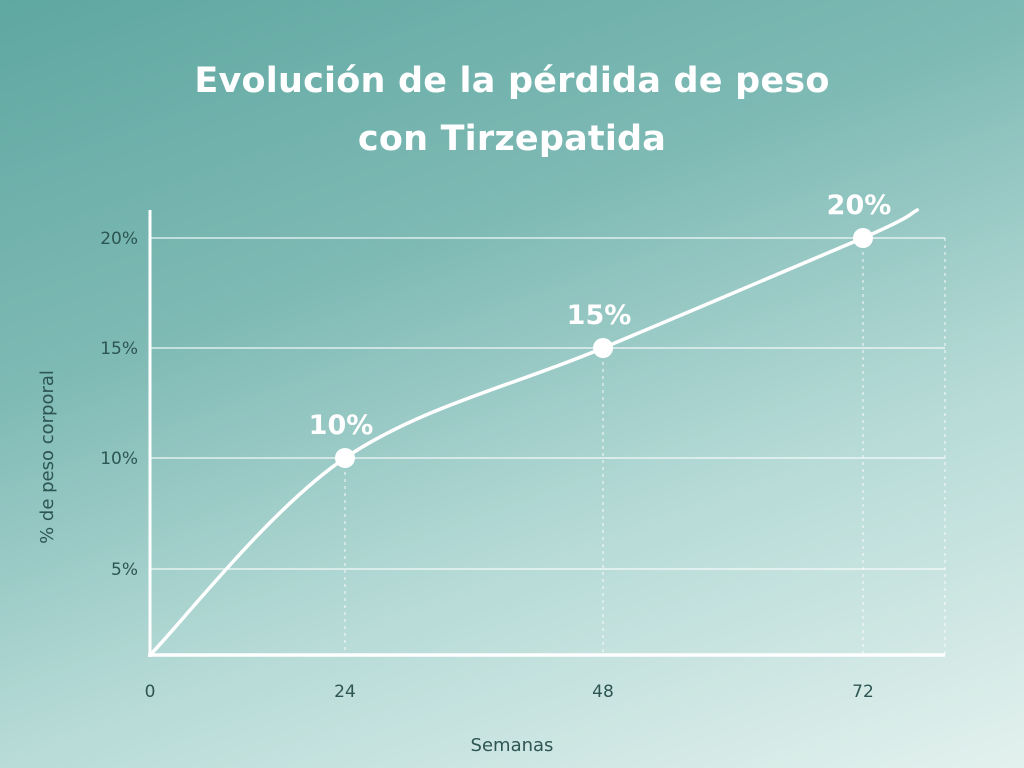  Describe the element at coordinates (859, 205) in the screenshot. I see `data-label: 20%` at that location.